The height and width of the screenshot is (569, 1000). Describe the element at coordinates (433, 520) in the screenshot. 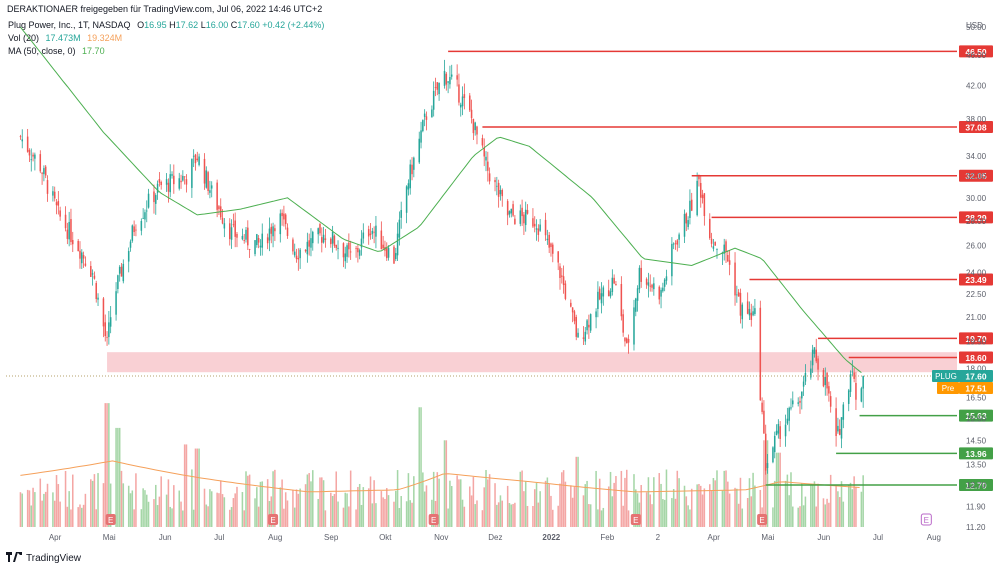

I see `earnings-marker-label: E` at that location.